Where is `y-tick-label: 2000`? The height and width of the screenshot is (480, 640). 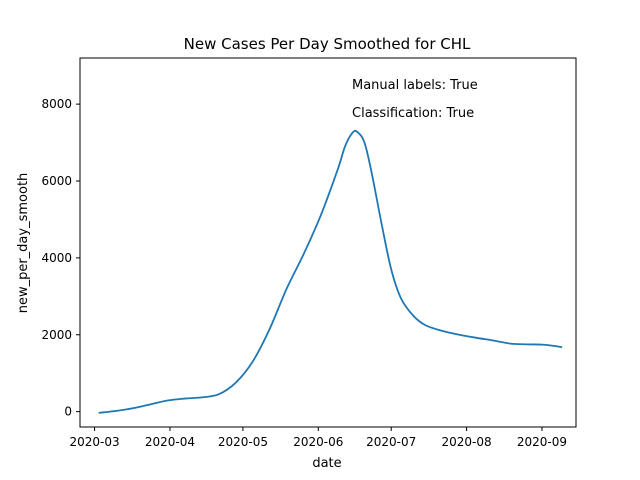
y-tick-label: 2000 is located at coordinates (56, 335).